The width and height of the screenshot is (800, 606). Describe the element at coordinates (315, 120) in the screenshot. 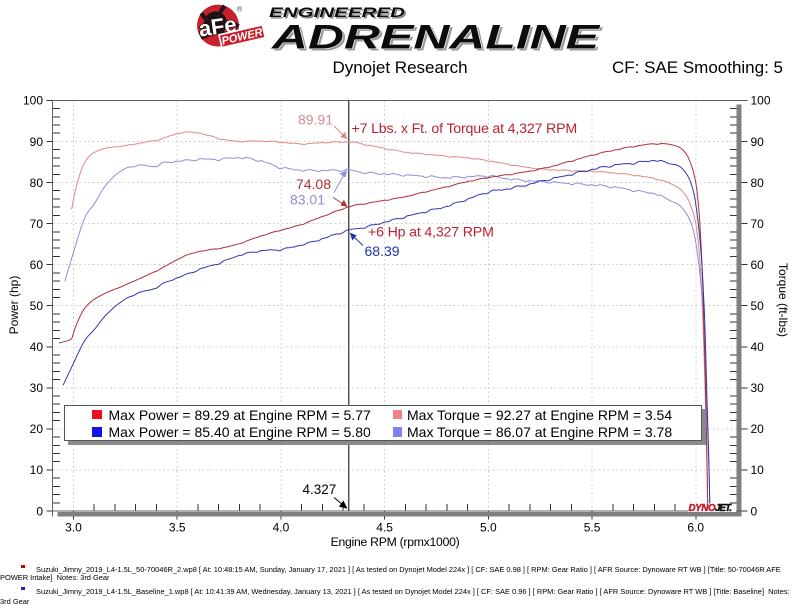

I see `svg-text: 89.91` at that location.